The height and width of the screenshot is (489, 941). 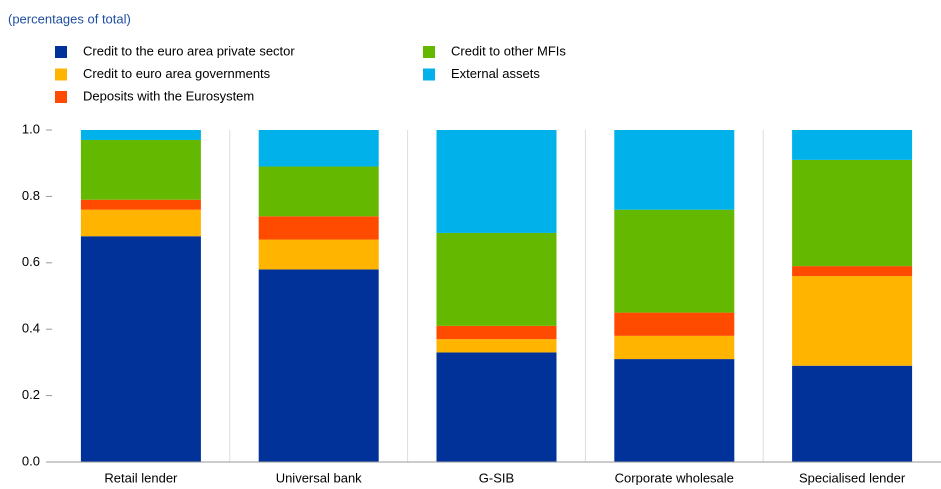 I want to click on chart-subtitle: (percentages of total), so click(x=69, y=18).